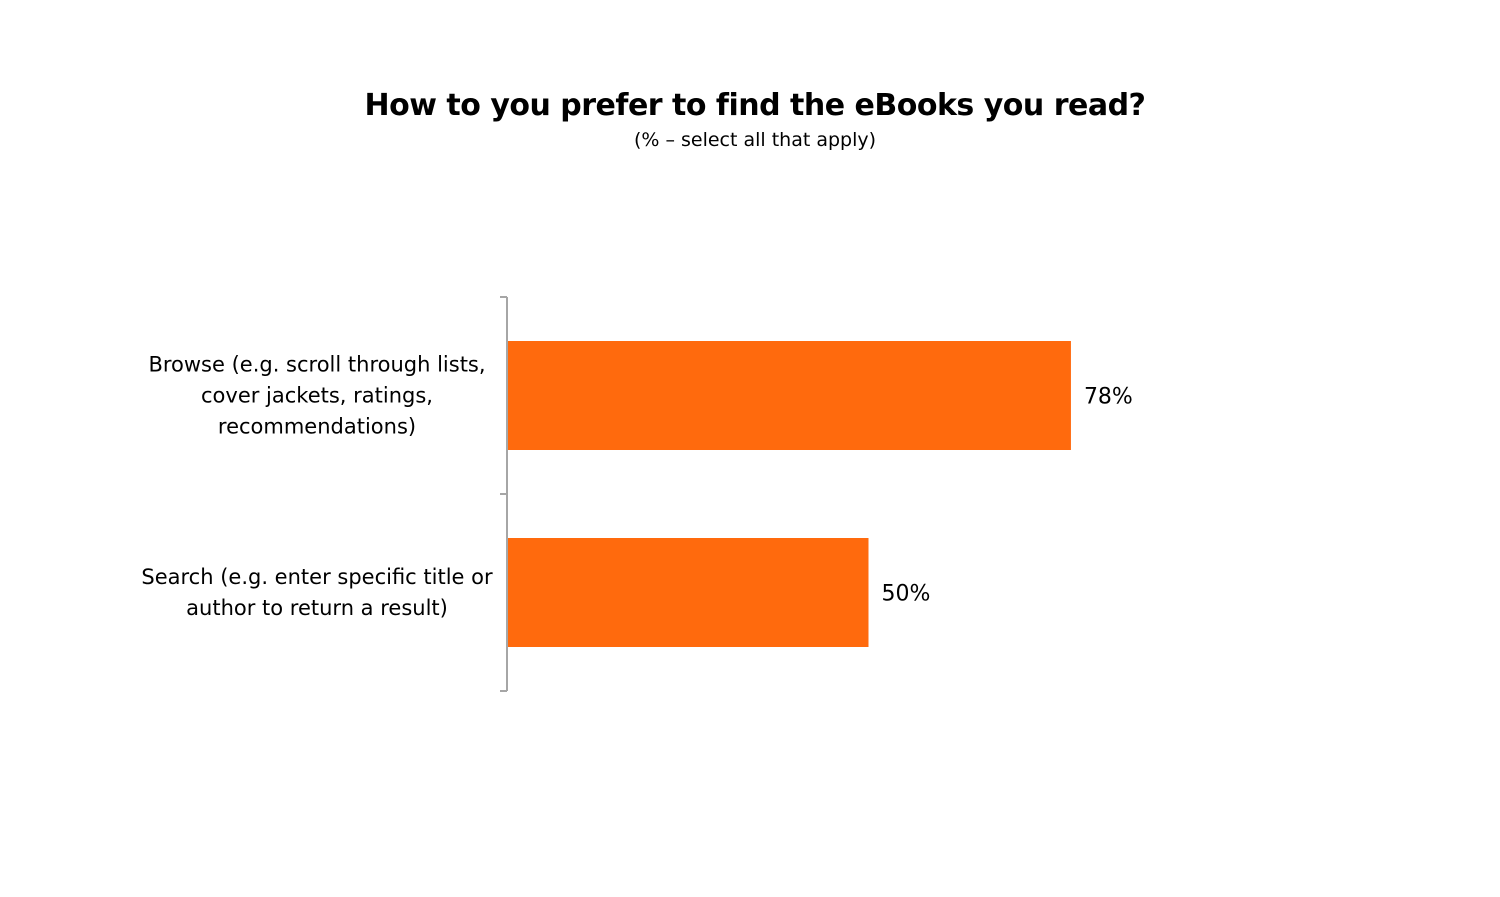  Describe the element at coordinates (1108, 397) in the screenshot. I see `value-label-1: 78%` at that location.